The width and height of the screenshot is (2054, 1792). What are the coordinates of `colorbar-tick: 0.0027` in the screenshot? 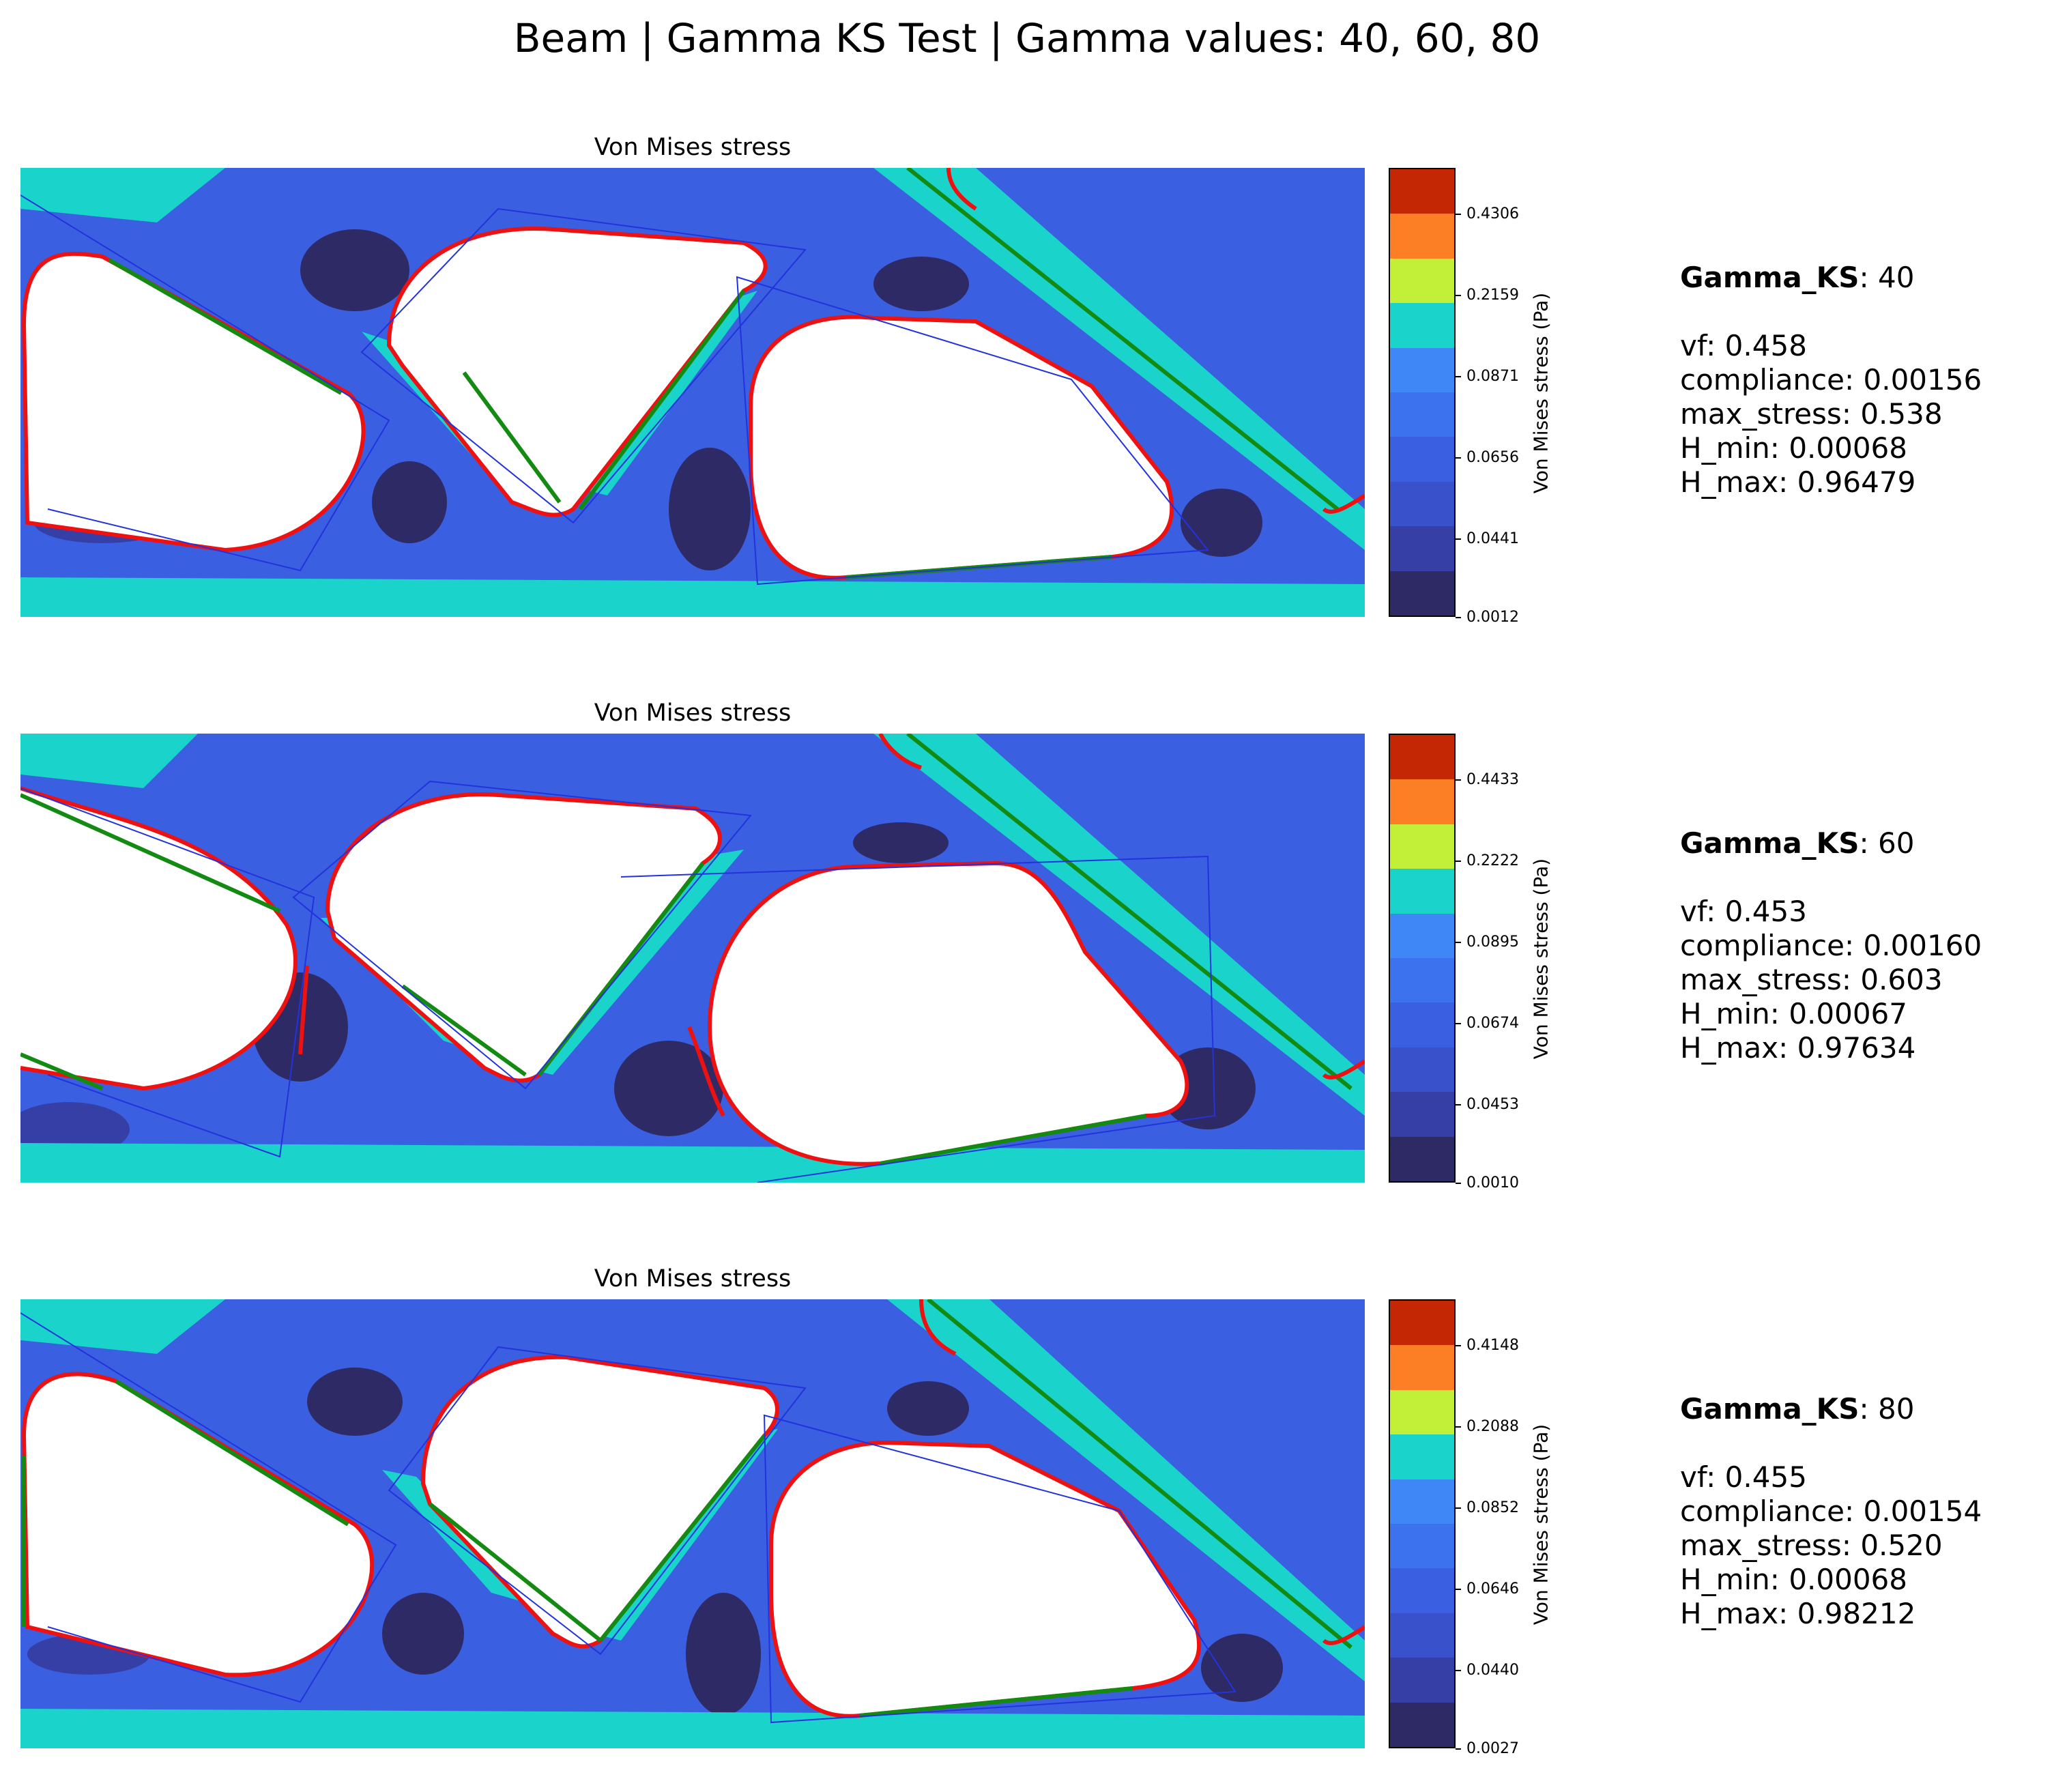 It's located at (1487, 1749).